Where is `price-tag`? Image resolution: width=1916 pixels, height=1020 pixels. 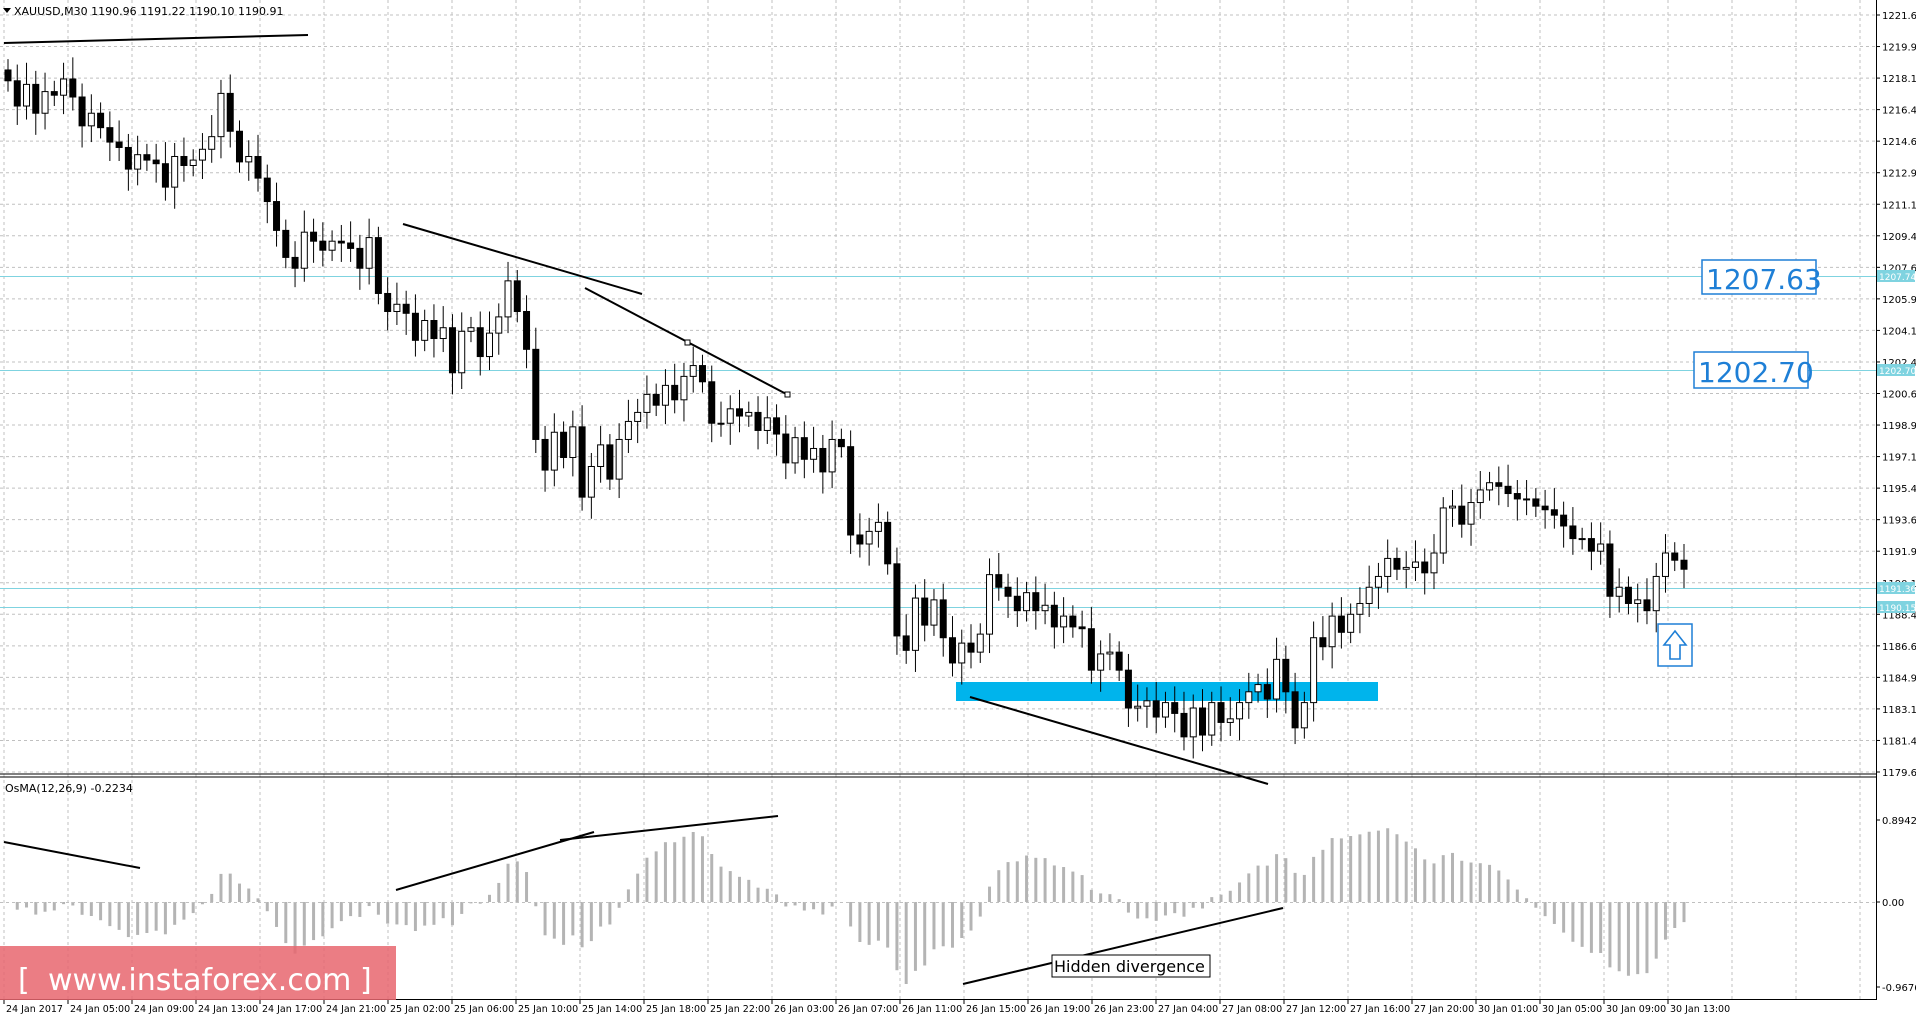 price-tag is located at coordinates (1896, 276).